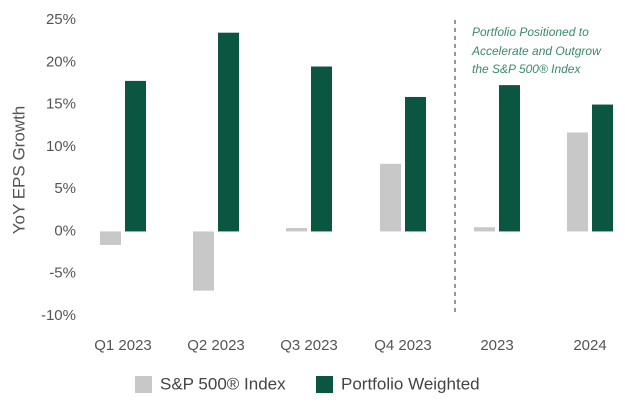 This screenshot has height=402, width=625. I want to click on annotation: Accelerate and Outgrow, so click(536, 51).